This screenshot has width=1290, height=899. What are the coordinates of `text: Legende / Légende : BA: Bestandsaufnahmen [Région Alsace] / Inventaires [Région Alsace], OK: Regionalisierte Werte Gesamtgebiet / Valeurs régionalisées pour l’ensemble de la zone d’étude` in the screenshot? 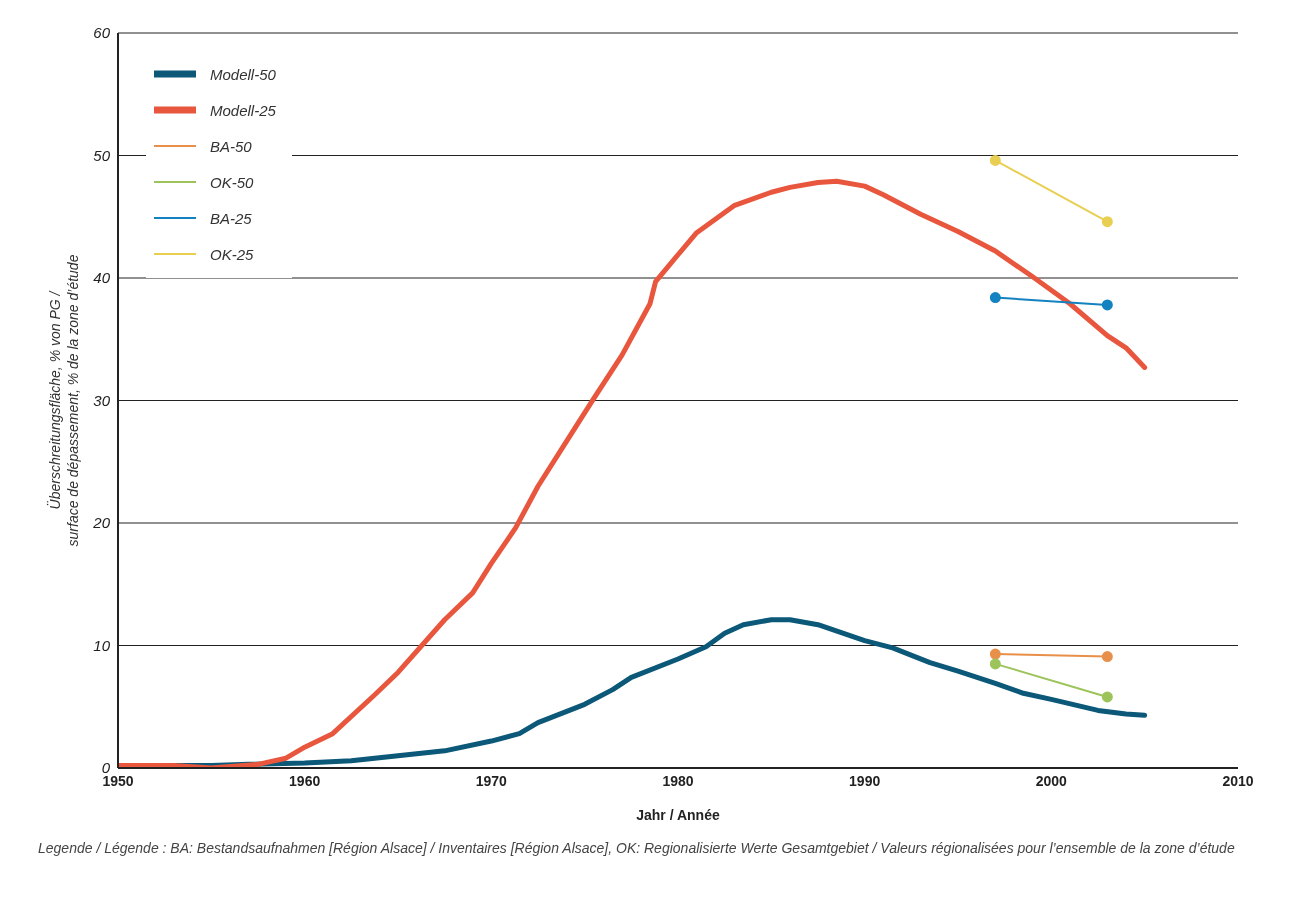 It's located at (636, 848).